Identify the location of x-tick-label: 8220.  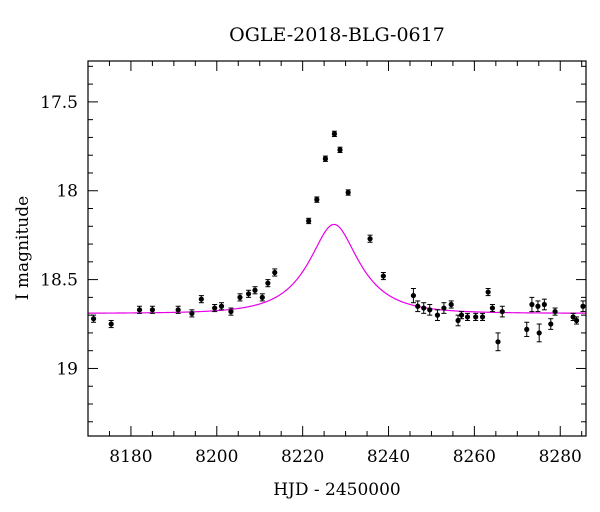
(302, 457).